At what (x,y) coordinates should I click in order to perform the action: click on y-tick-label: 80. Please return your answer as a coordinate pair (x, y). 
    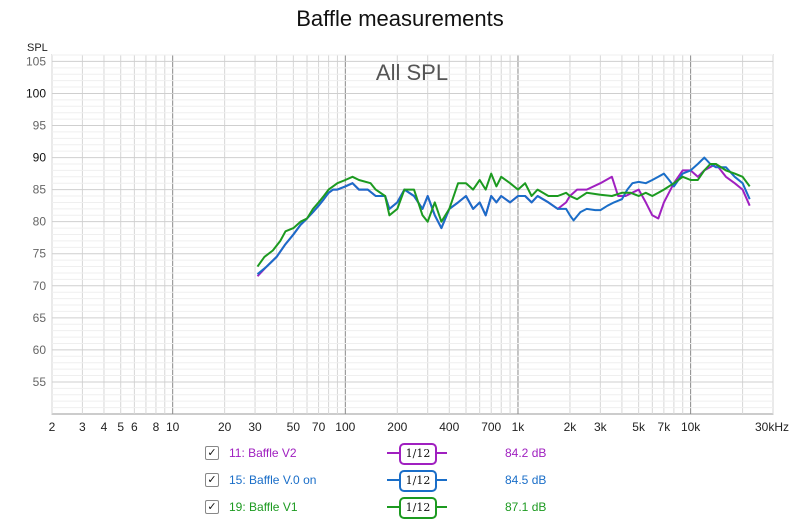
    Looking at the image, I should click on (40, 222).